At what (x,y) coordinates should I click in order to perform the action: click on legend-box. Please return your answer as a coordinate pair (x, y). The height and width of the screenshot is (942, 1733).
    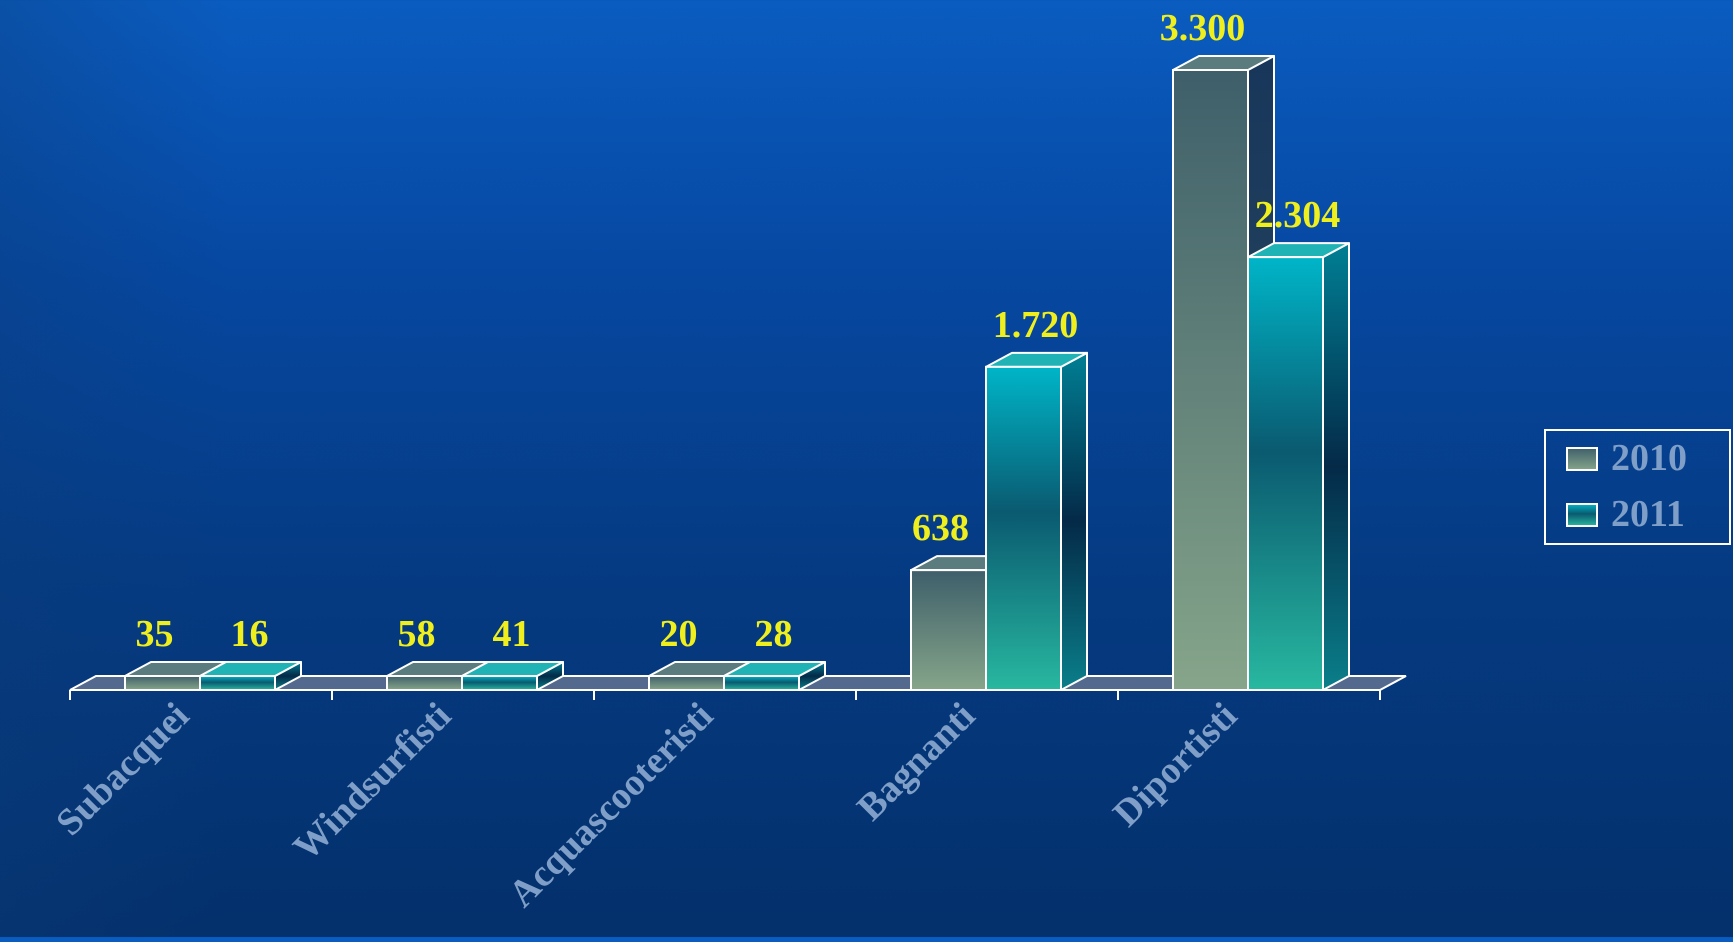
    Looking at the image, I should click on (1637, 487).